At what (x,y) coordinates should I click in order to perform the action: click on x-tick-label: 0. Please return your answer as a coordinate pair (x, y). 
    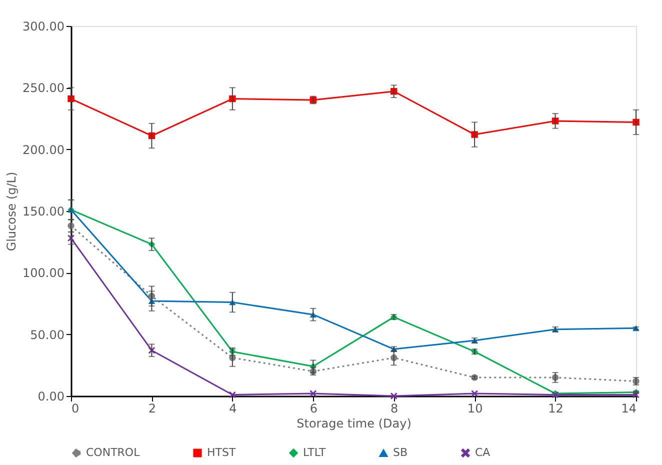
    Looking at the image, I should click on (76, 409).